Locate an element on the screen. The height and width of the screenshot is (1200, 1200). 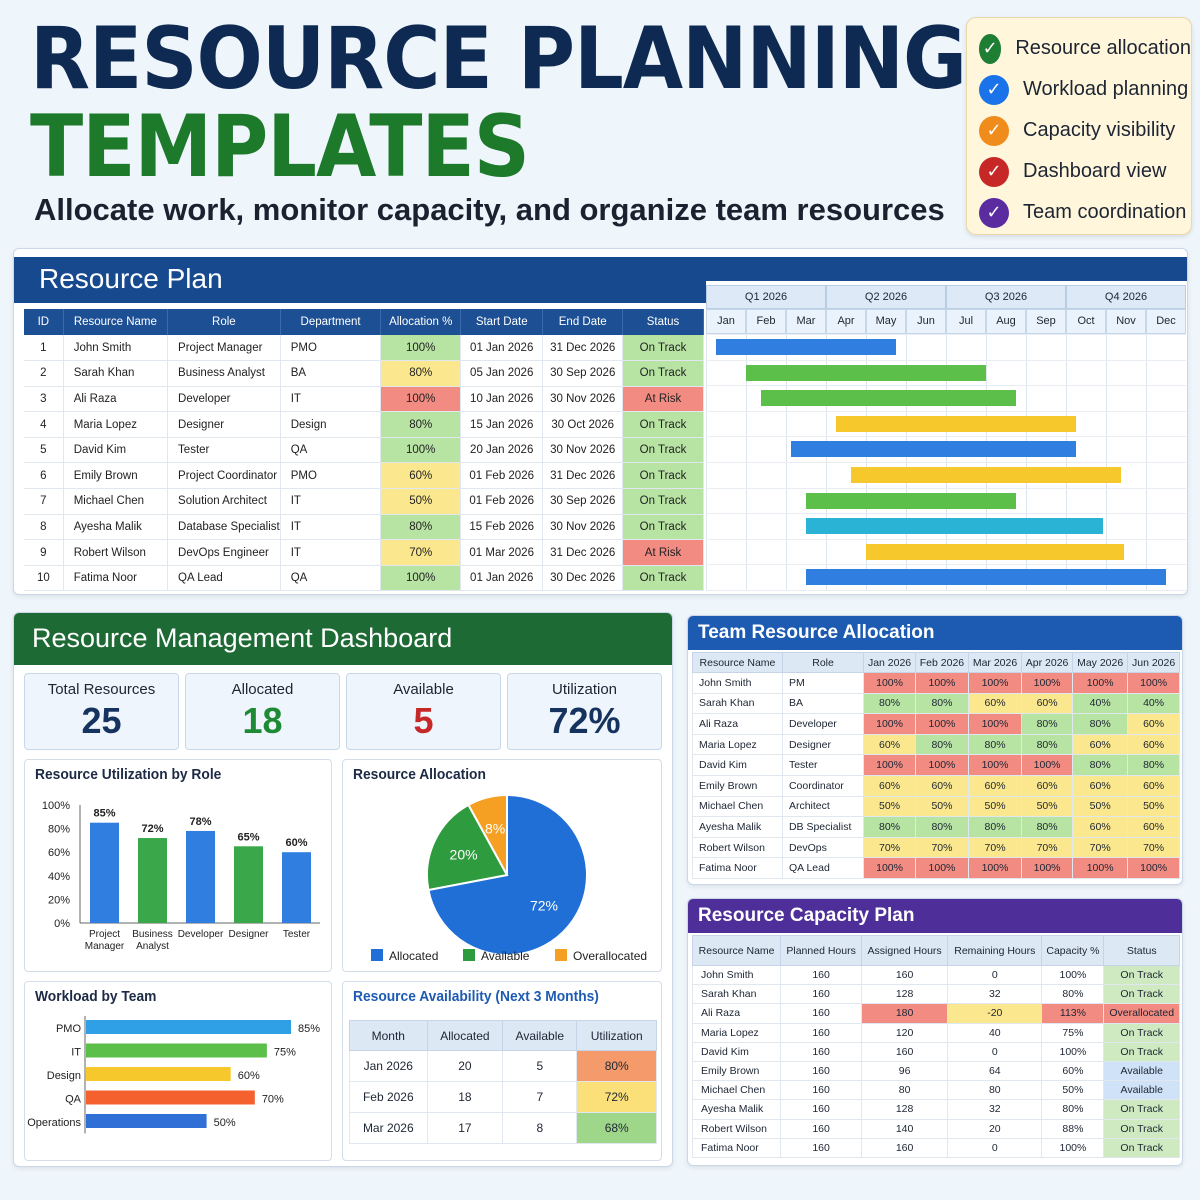
category-label: Design is located at coordinates (64, 1076).